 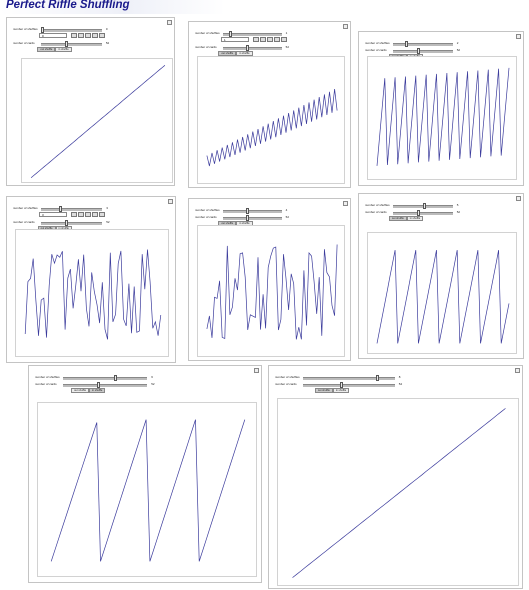 I want to click on shuffles-number-input: 3, so click(x=53, y=214).